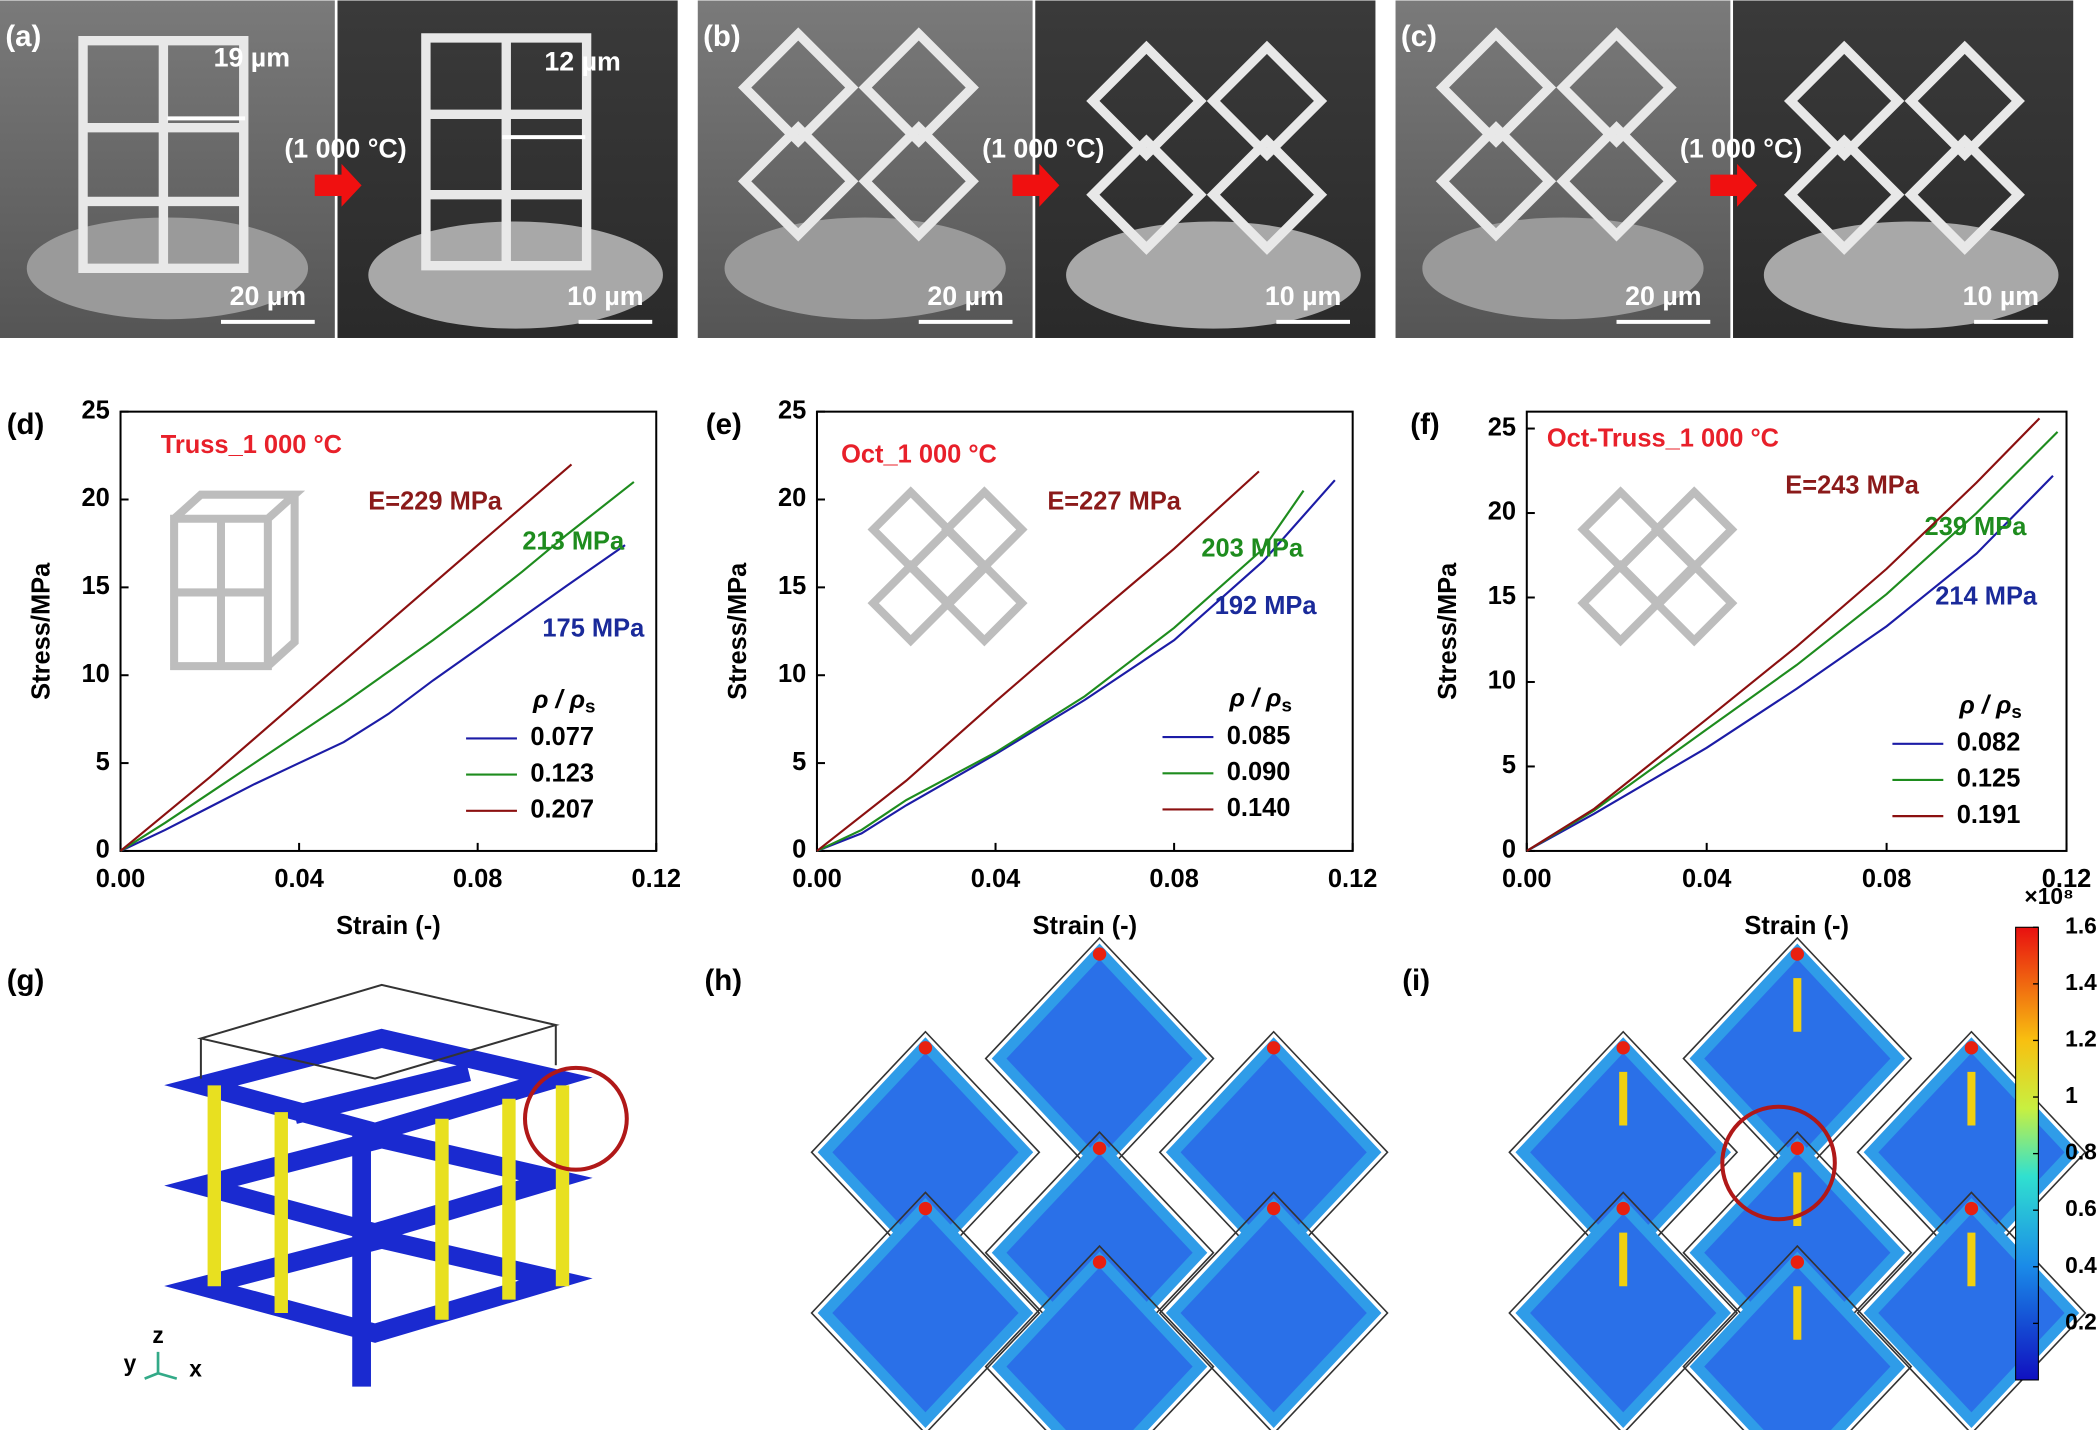 The width and height of the screenshot is (2100, 1430). What do you see at coordinates (792, 586) in the screenshot?
I see `y-tick-label: 15` at bounding box center [792, 586].